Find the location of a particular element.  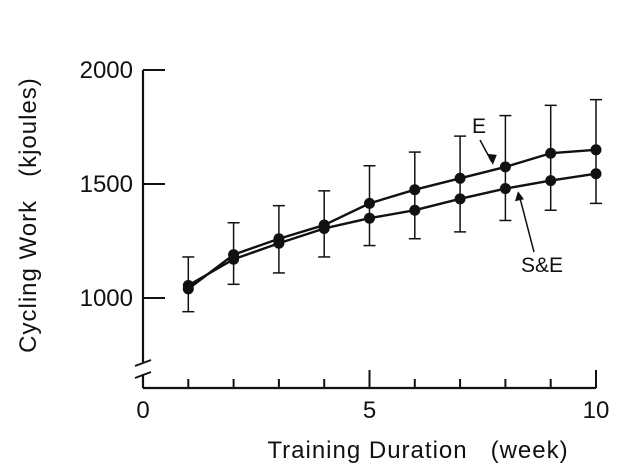

series-label-se: S&E is located at coordinates (542, 265).